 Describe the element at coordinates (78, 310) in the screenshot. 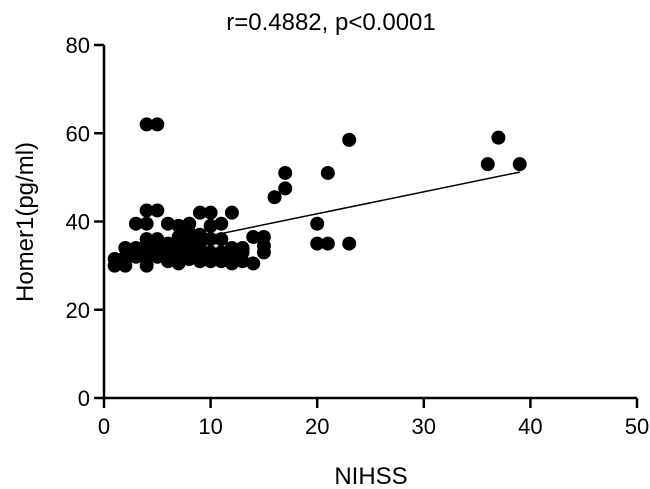

I see `y-tick-label: 20` at that location.